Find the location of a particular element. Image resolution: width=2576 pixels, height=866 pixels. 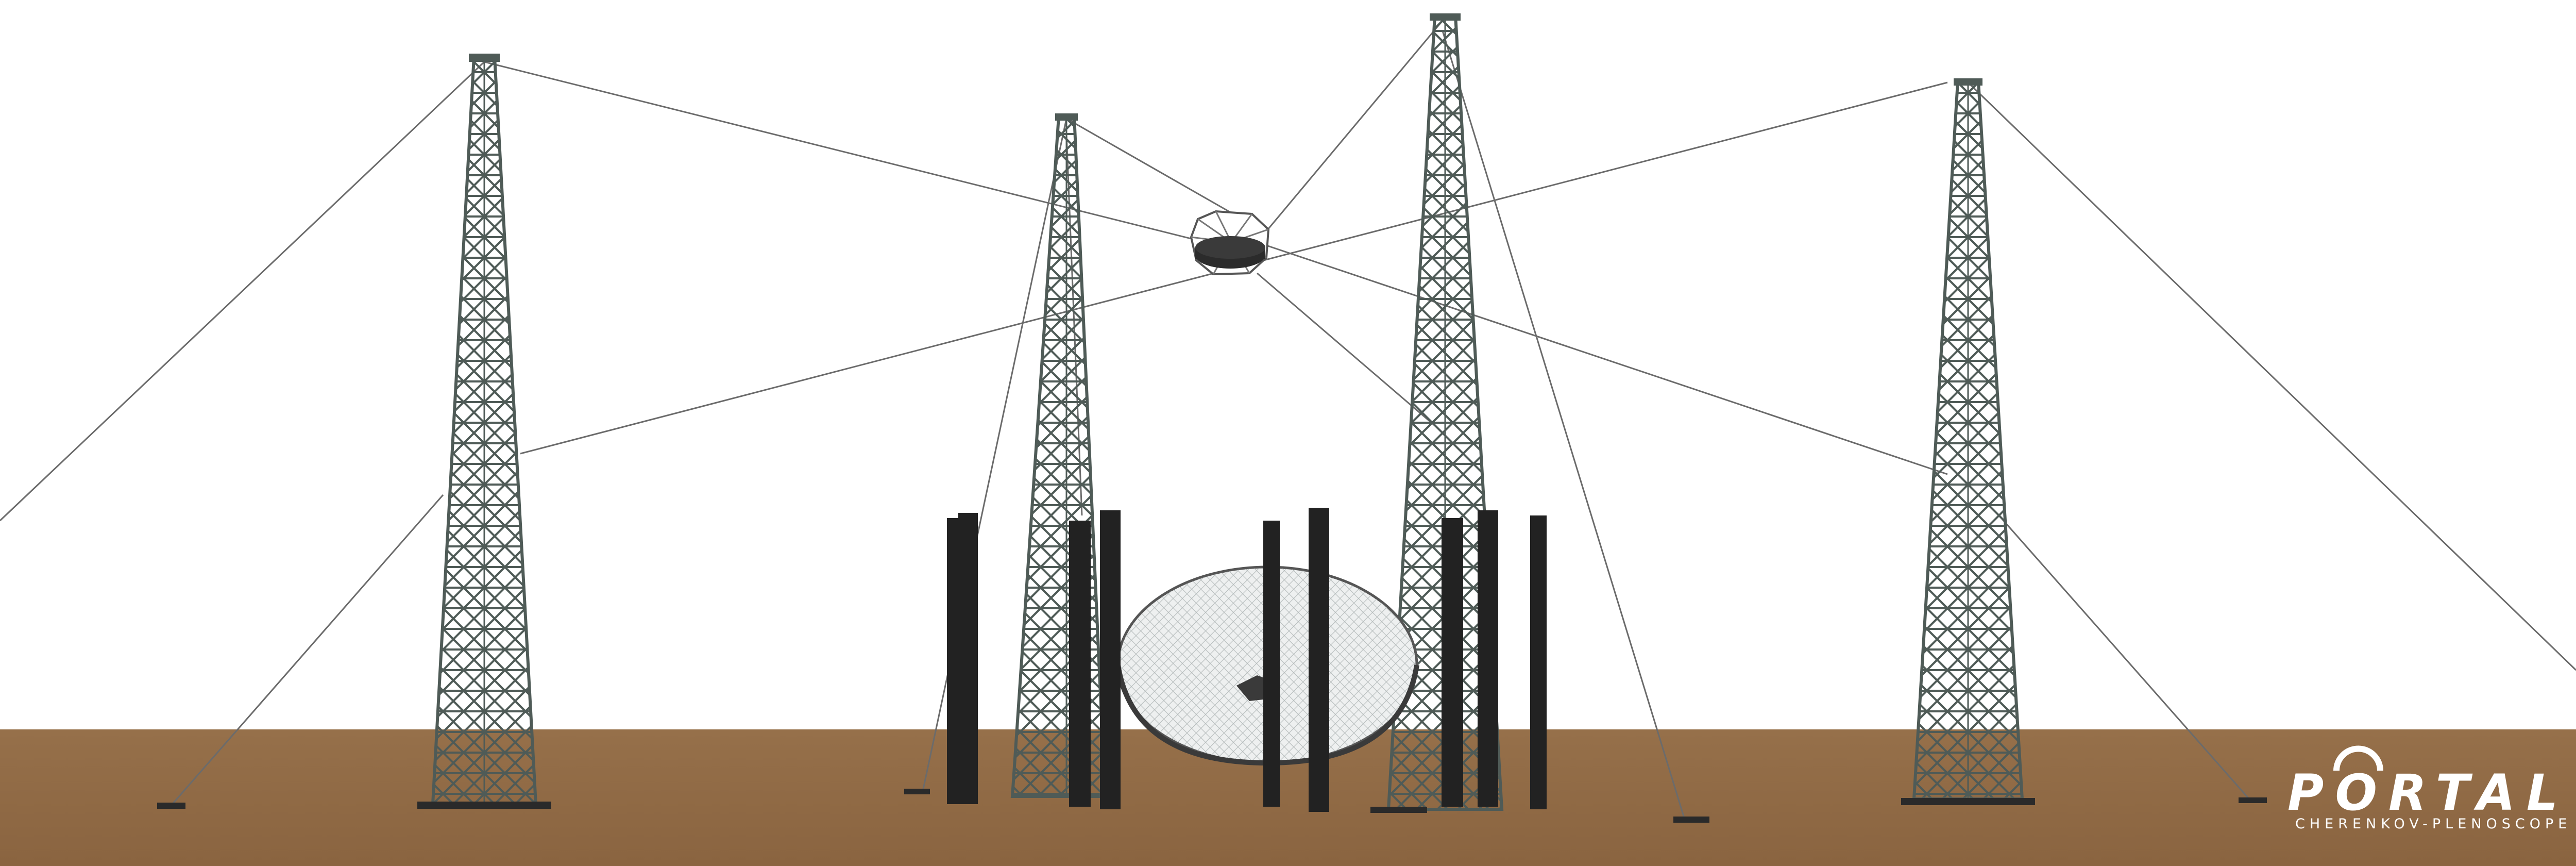

logo-wordmark: PORTAL is located at coordinates (2428, 793).